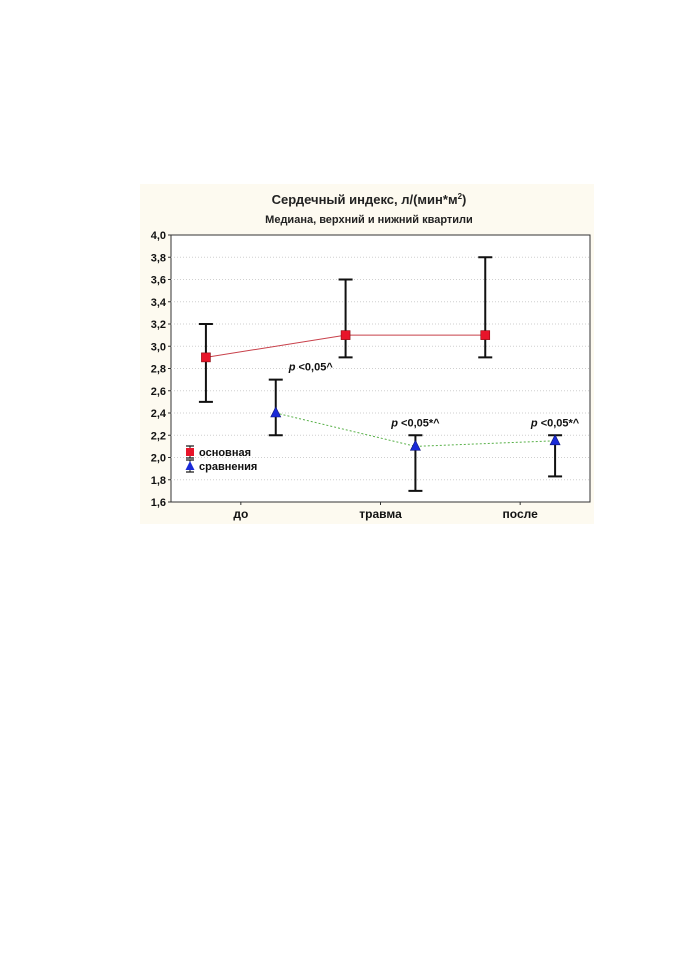  I want to click on legend: основная сравнения, so click(221, 459).